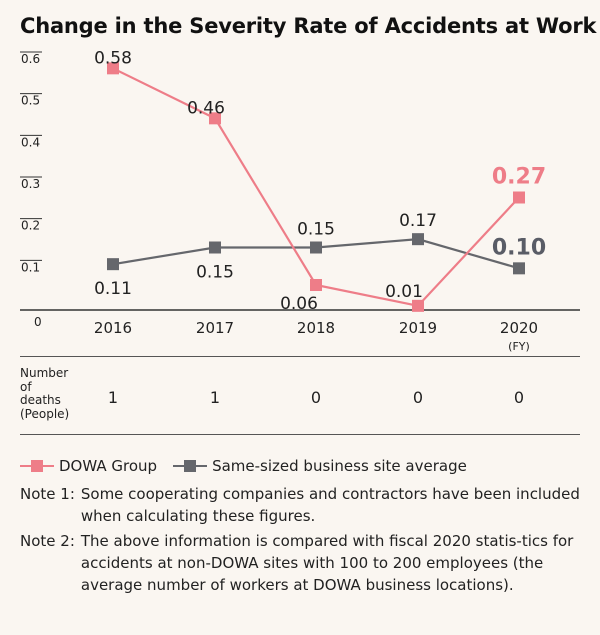 This screenshot has width=600, height=635. I want to click on legend-label-average: Same-sized business site average, so click(339, 466).